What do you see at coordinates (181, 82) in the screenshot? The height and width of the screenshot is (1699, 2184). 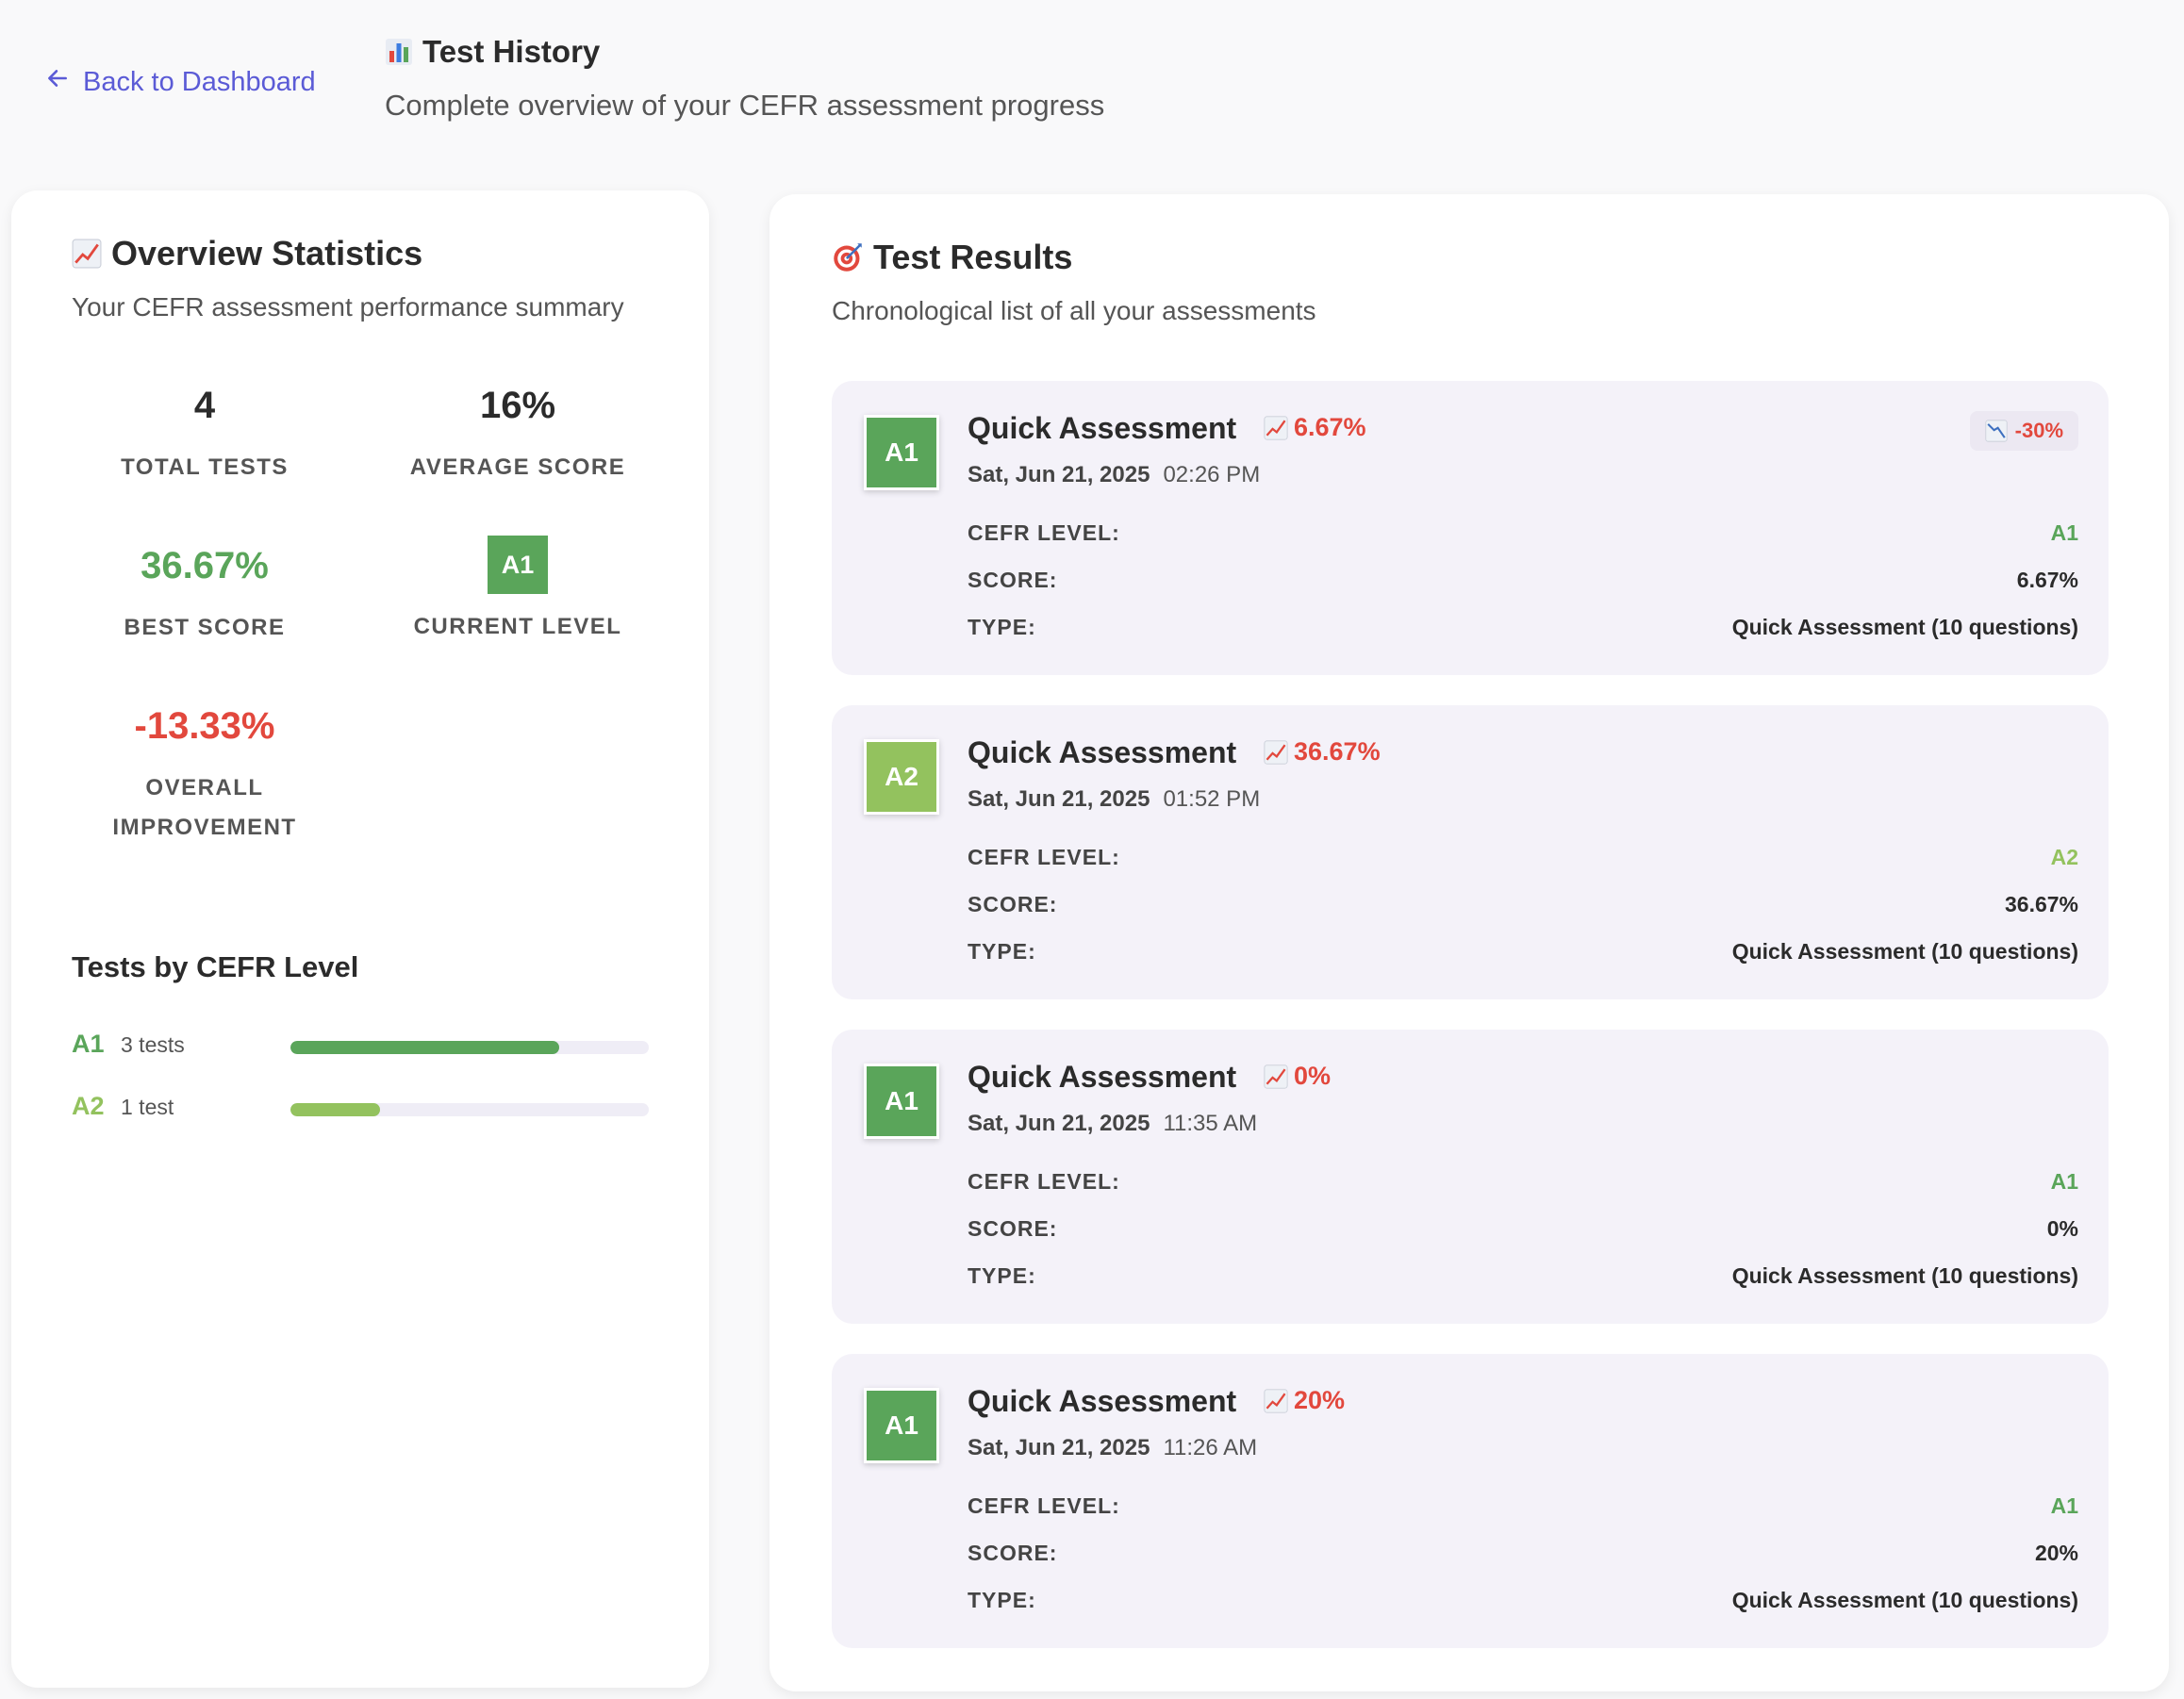 I see `back-to-dashboard-link: Back to Dashboard` at bounding box center [181, 82].